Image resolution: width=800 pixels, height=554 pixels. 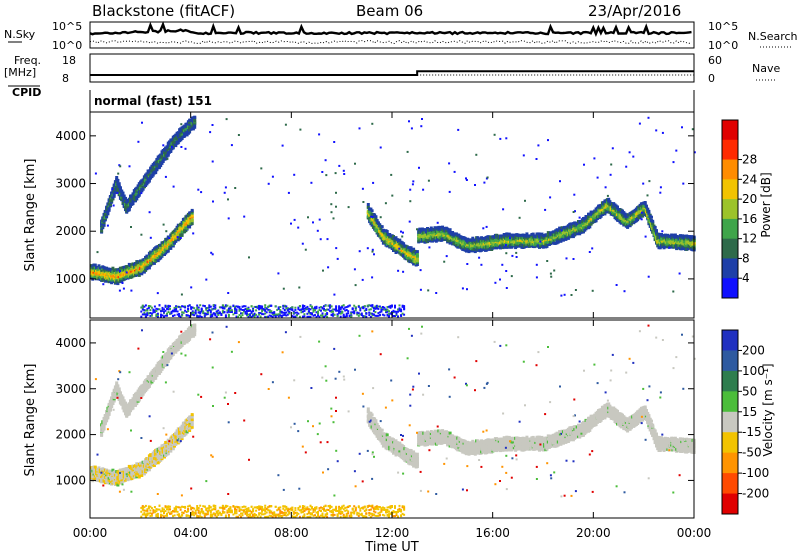 What do you see at coordinates (723, 45) in the screenshot?
I see `nsky-right-tick-bottom: 10^0` at bounding box center [723, 45].